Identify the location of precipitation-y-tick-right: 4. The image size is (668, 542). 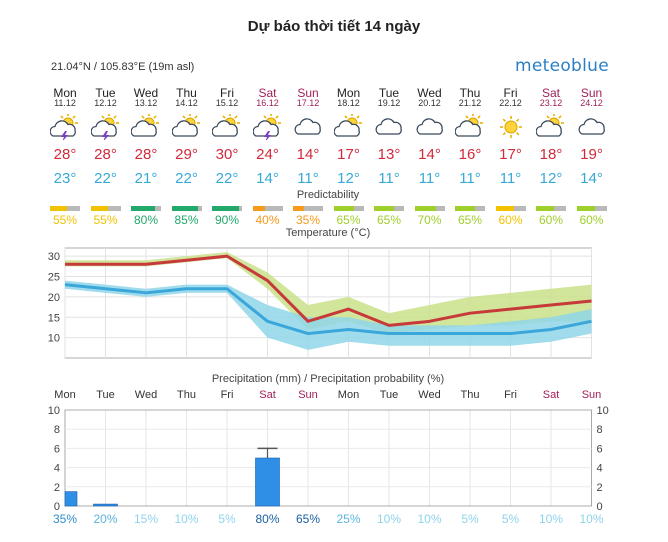
(600, 469).